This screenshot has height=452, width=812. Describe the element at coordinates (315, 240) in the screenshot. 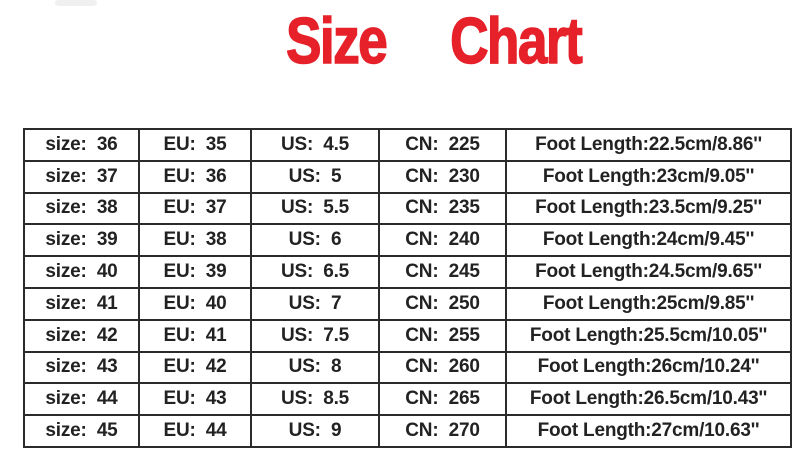

I see `cell-us: US: 6` at that location.